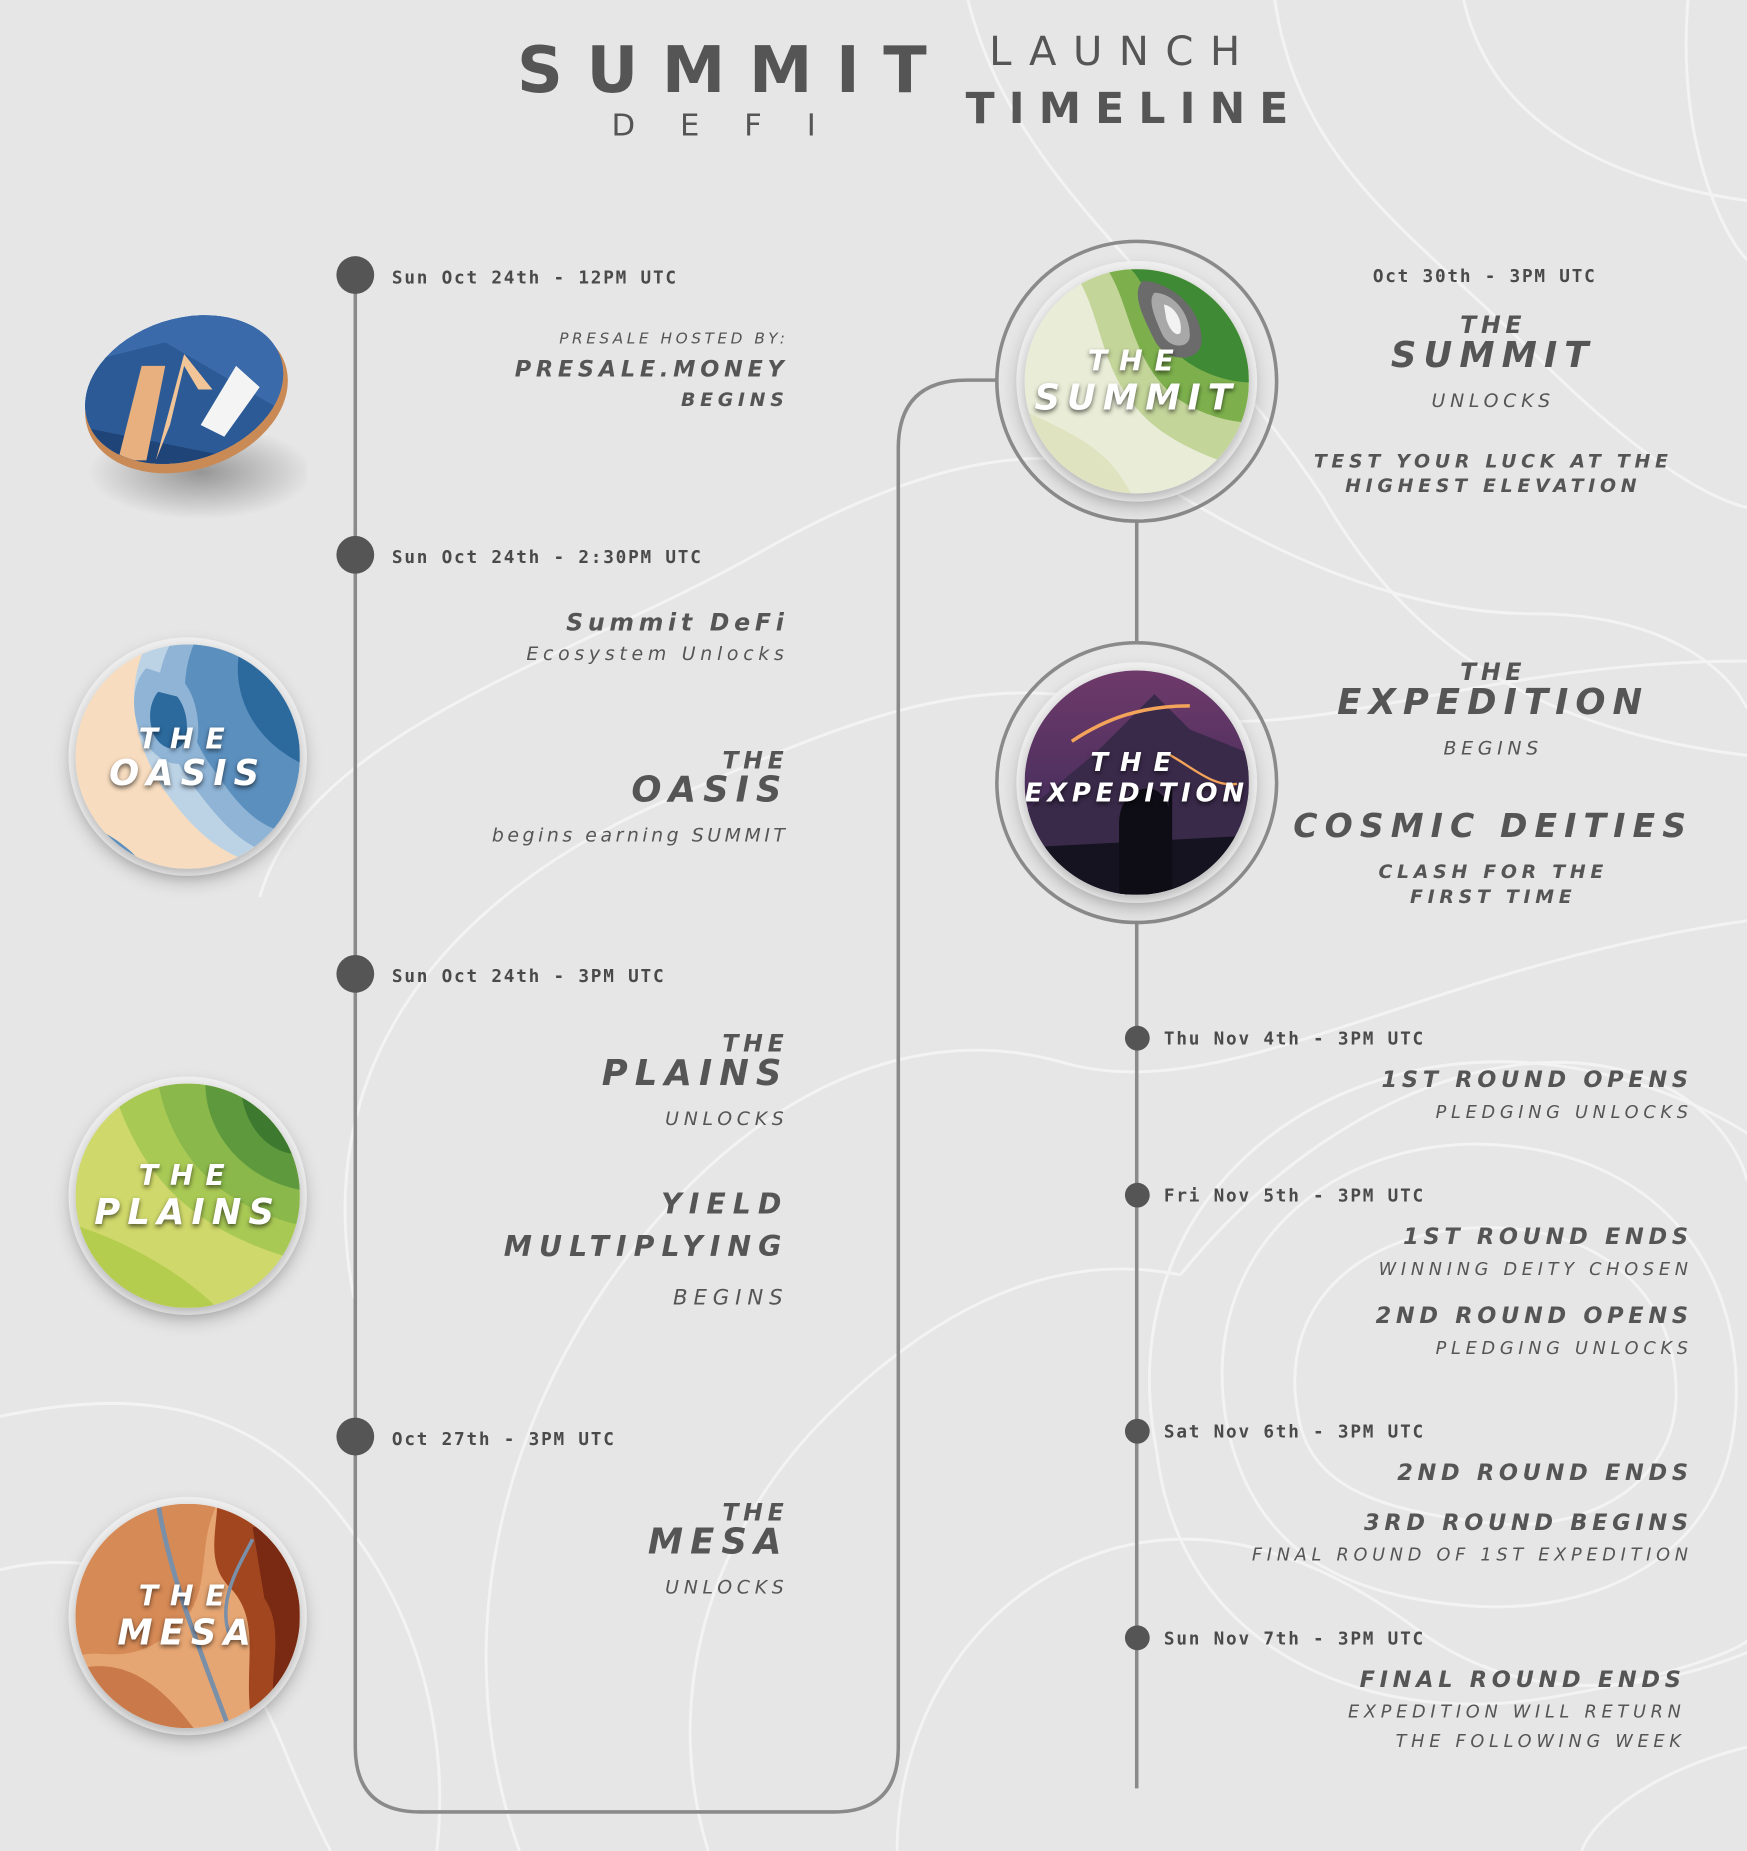 This screenshot has height=1851, width=1747. Describe the element at coordinates (1137, 398) in the screenshot. I see `summit-disc-name: SUMMIT` at that location.